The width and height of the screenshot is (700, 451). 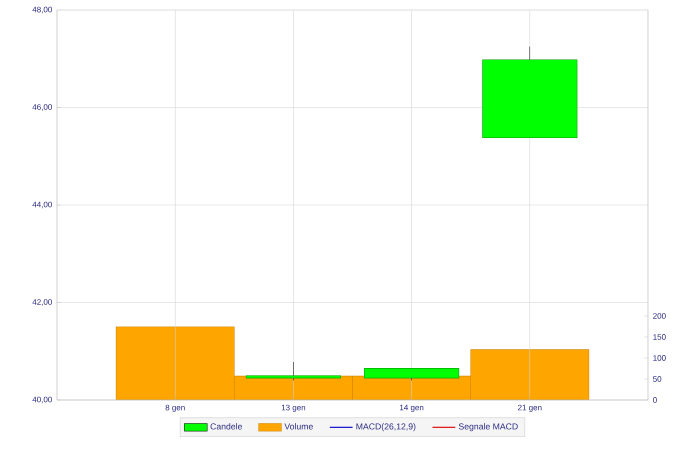 I want to click on x-tick-label: 8 gen, so click(x=175, y=408).